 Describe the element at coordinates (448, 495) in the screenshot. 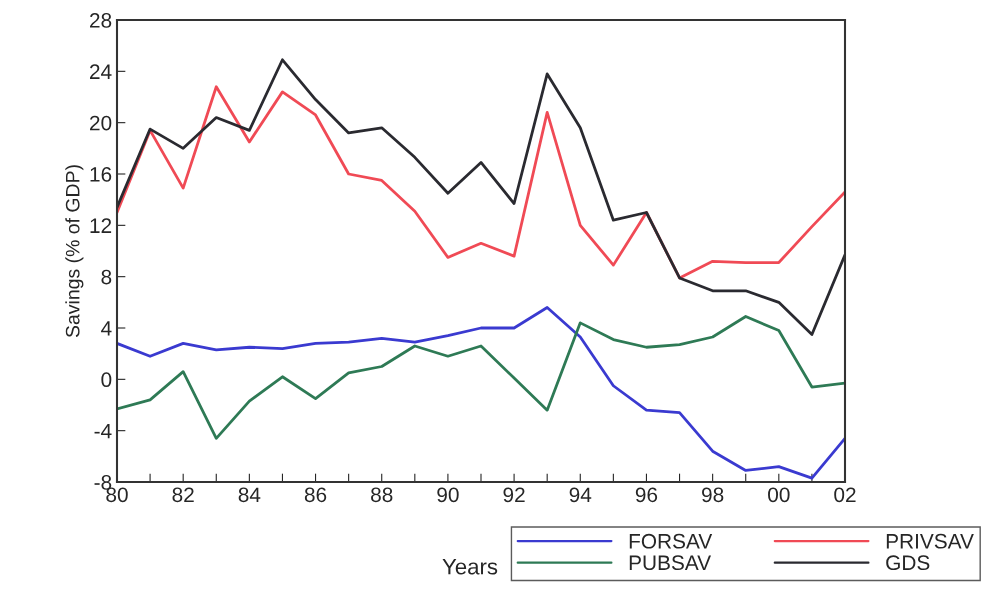

I see `x-tick-label: 90` at that location.